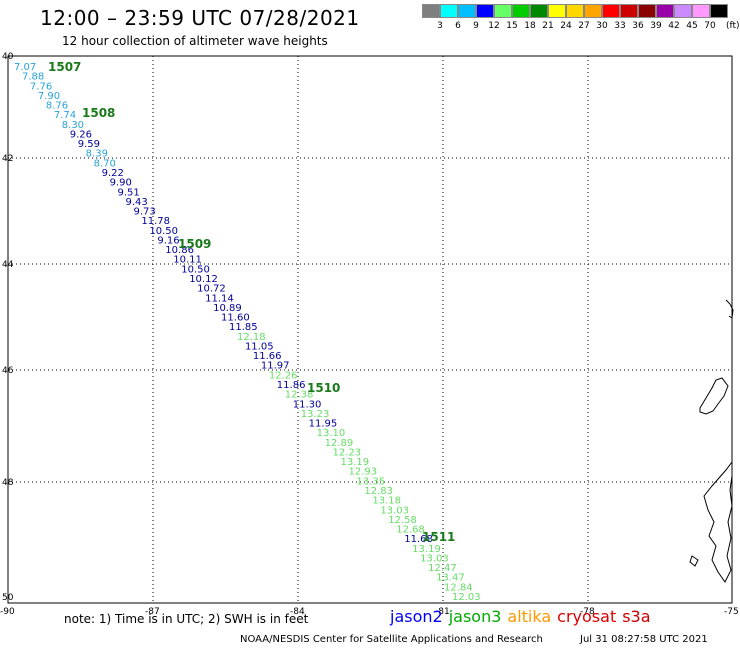  I want to click on color-scale-label: 39, so click(656, 26).